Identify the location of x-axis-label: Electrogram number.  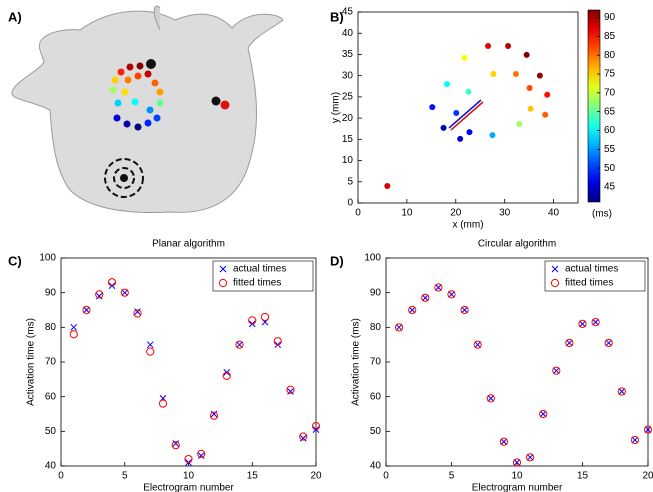
(517, 487).